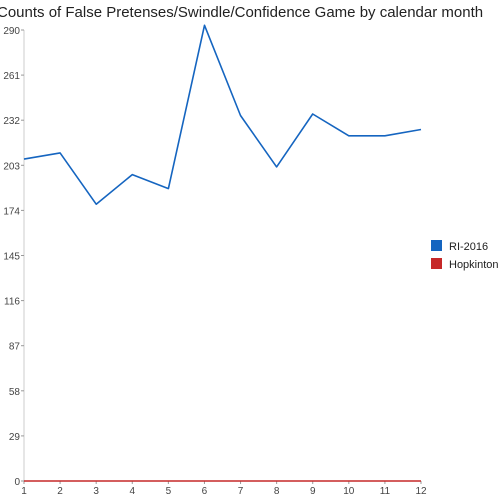 The image size is (500, 500). Describe the element at coordinates (15, 437) in the screenshot. I see `y-tick-label: 29` at that location.